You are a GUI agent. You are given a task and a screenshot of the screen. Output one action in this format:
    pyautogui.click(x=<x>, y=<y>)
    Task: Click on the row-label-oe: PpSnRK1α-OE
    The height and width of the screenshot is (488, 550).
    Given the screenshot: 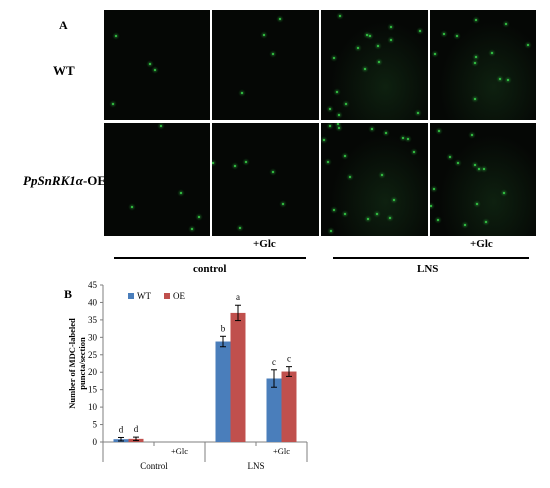 What is the action you would take?
    pyautogui.click(x=64, y=181)
    